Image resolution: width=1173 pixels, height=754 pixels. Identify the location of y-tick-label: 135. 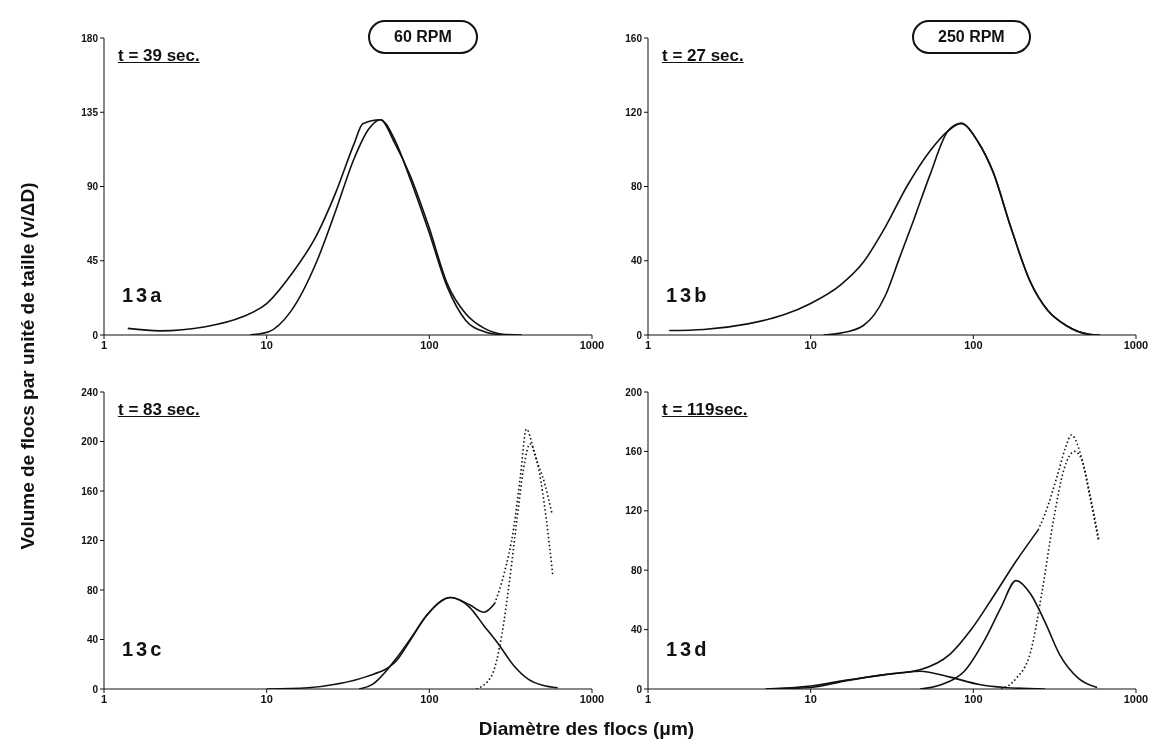
(90, 112).